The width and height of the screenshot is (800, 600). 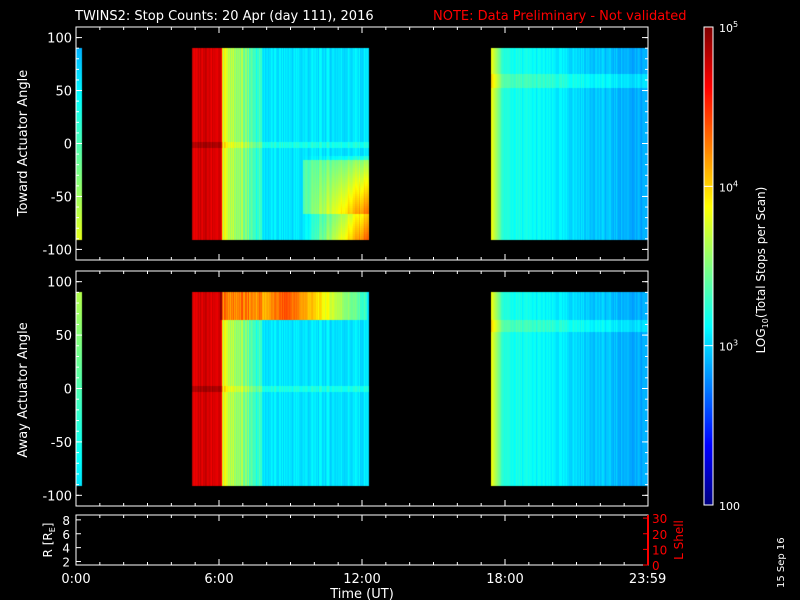 What do you see at coordinates (729, 506) in the screenshot?
I see `colorbar-tick-label: 100` at bounding box center [729, 506].